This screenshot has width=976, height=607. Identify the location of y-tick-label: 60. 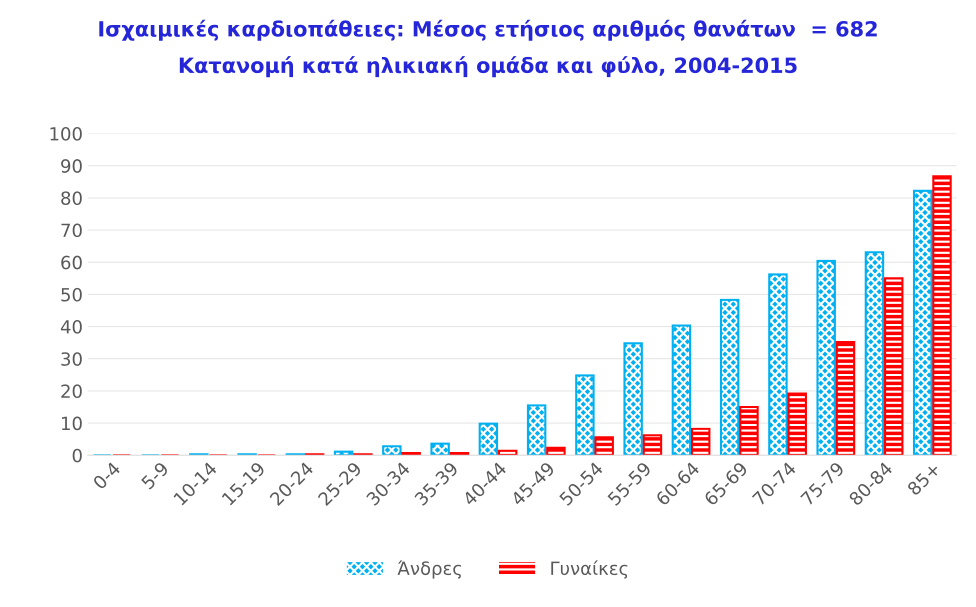
(71, 263).